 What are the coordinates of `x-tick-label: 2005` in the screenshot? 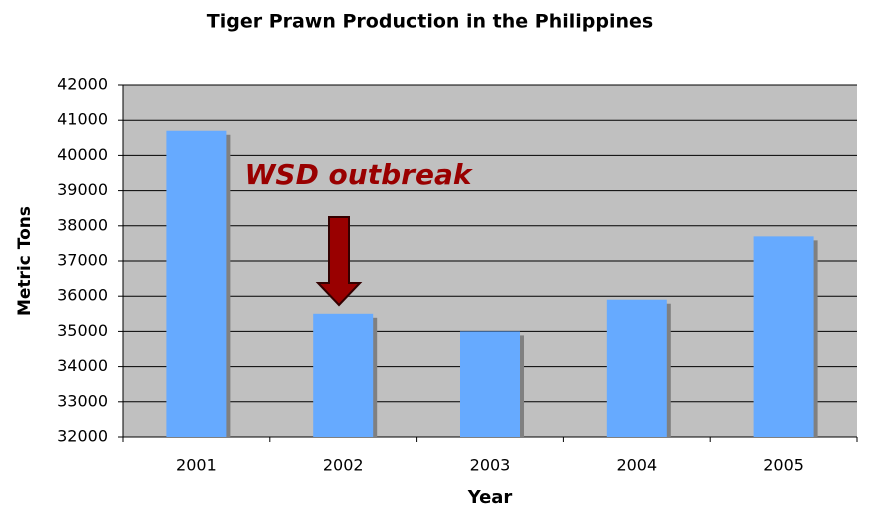 It's located at (783, 465).